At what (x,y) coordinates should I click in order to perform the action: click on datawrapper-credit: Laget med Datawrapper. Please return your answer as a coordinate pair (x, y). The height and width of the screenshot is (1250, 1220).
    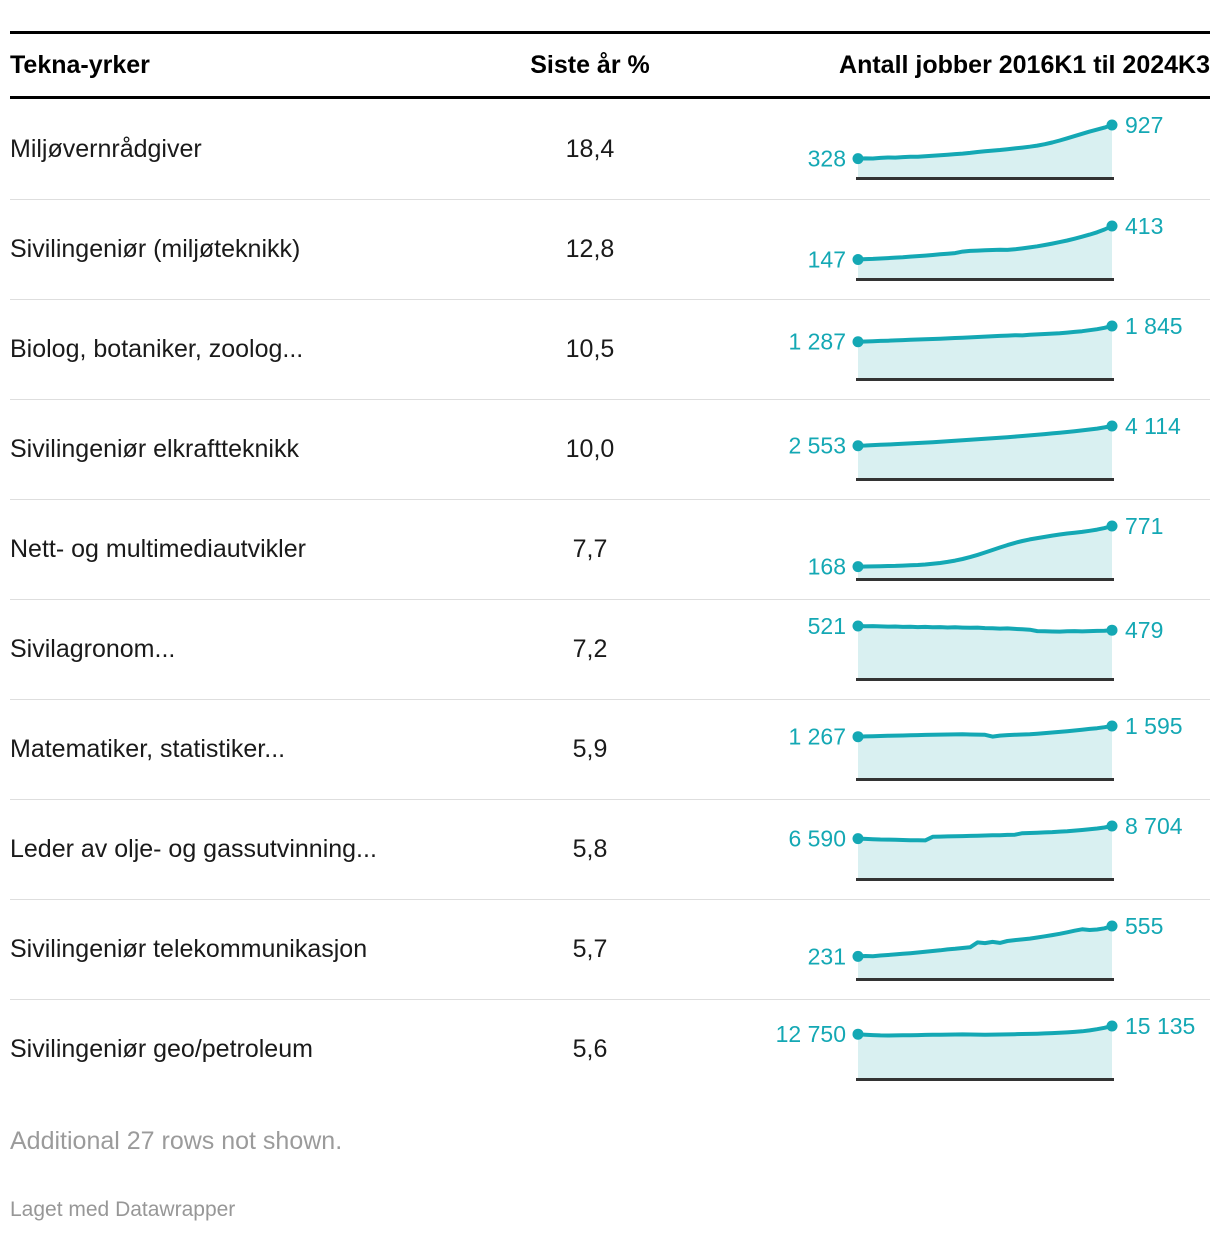
    Looking at the image, I should click on (123, 1209).